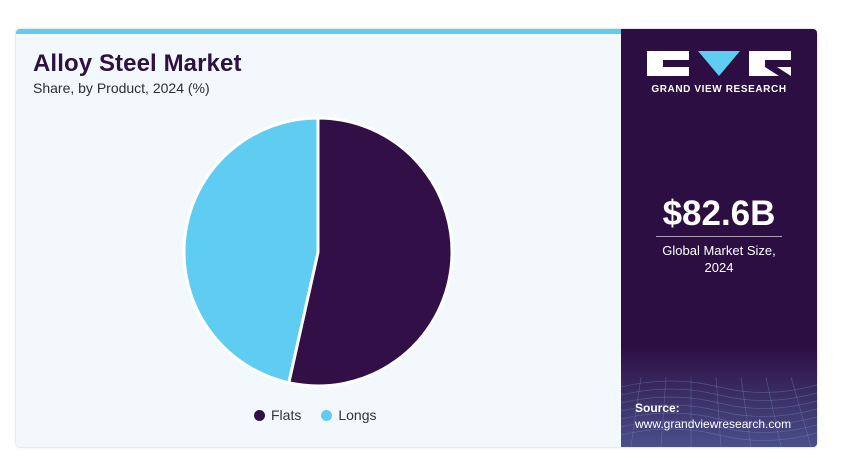 This screenshot has height=459, width=844. I want to click on chart-title: Alloy Steel Market, so click(137, 63).